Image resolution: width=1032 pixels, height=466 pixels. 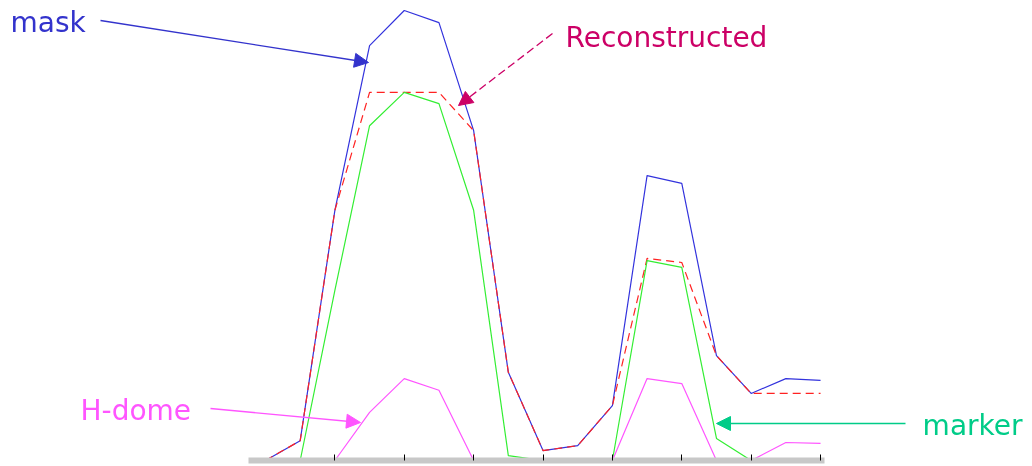 What do you see at coordinates (48, 22) in the screenshot?
I see `text: mask` at bounding box center [48, 22].